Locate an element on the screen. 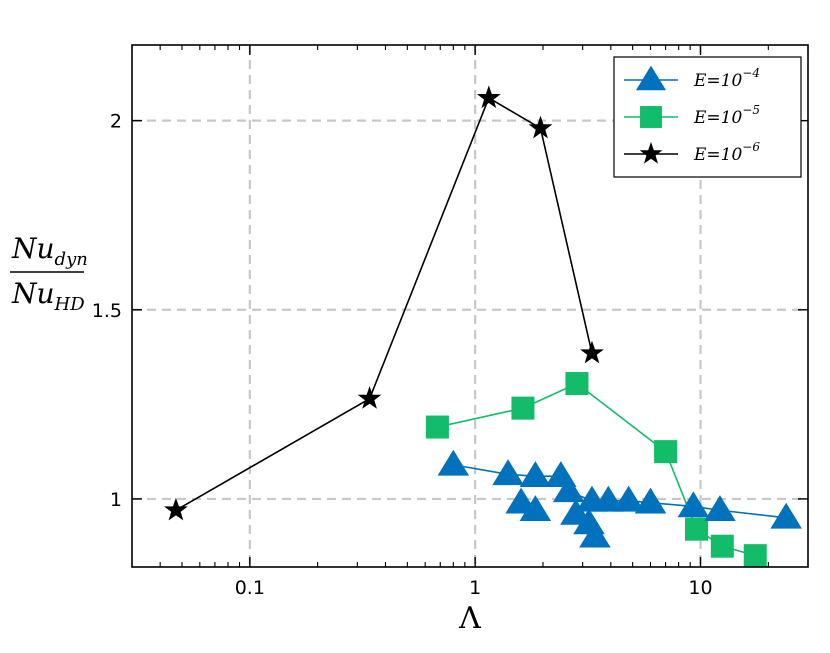 The width and height of the screenshot is (830, 653). svg-text: NuHD is located at coordinates (48, 296).